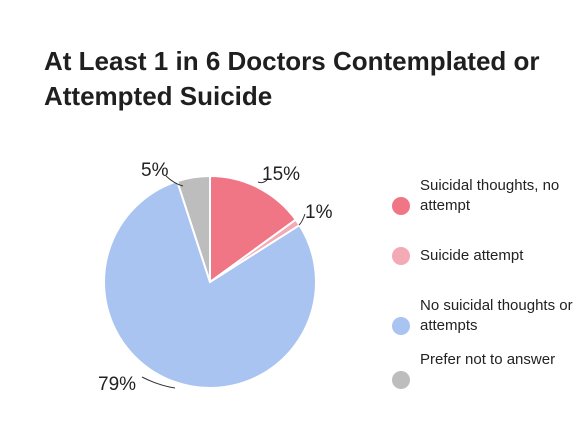 The width and height of the screenshot is (580, 428). What do you see at coordinates (488, 359) in the screenshot?
I see `legend-label-3: Prefer not to answer` at bounding box center [488, 359].